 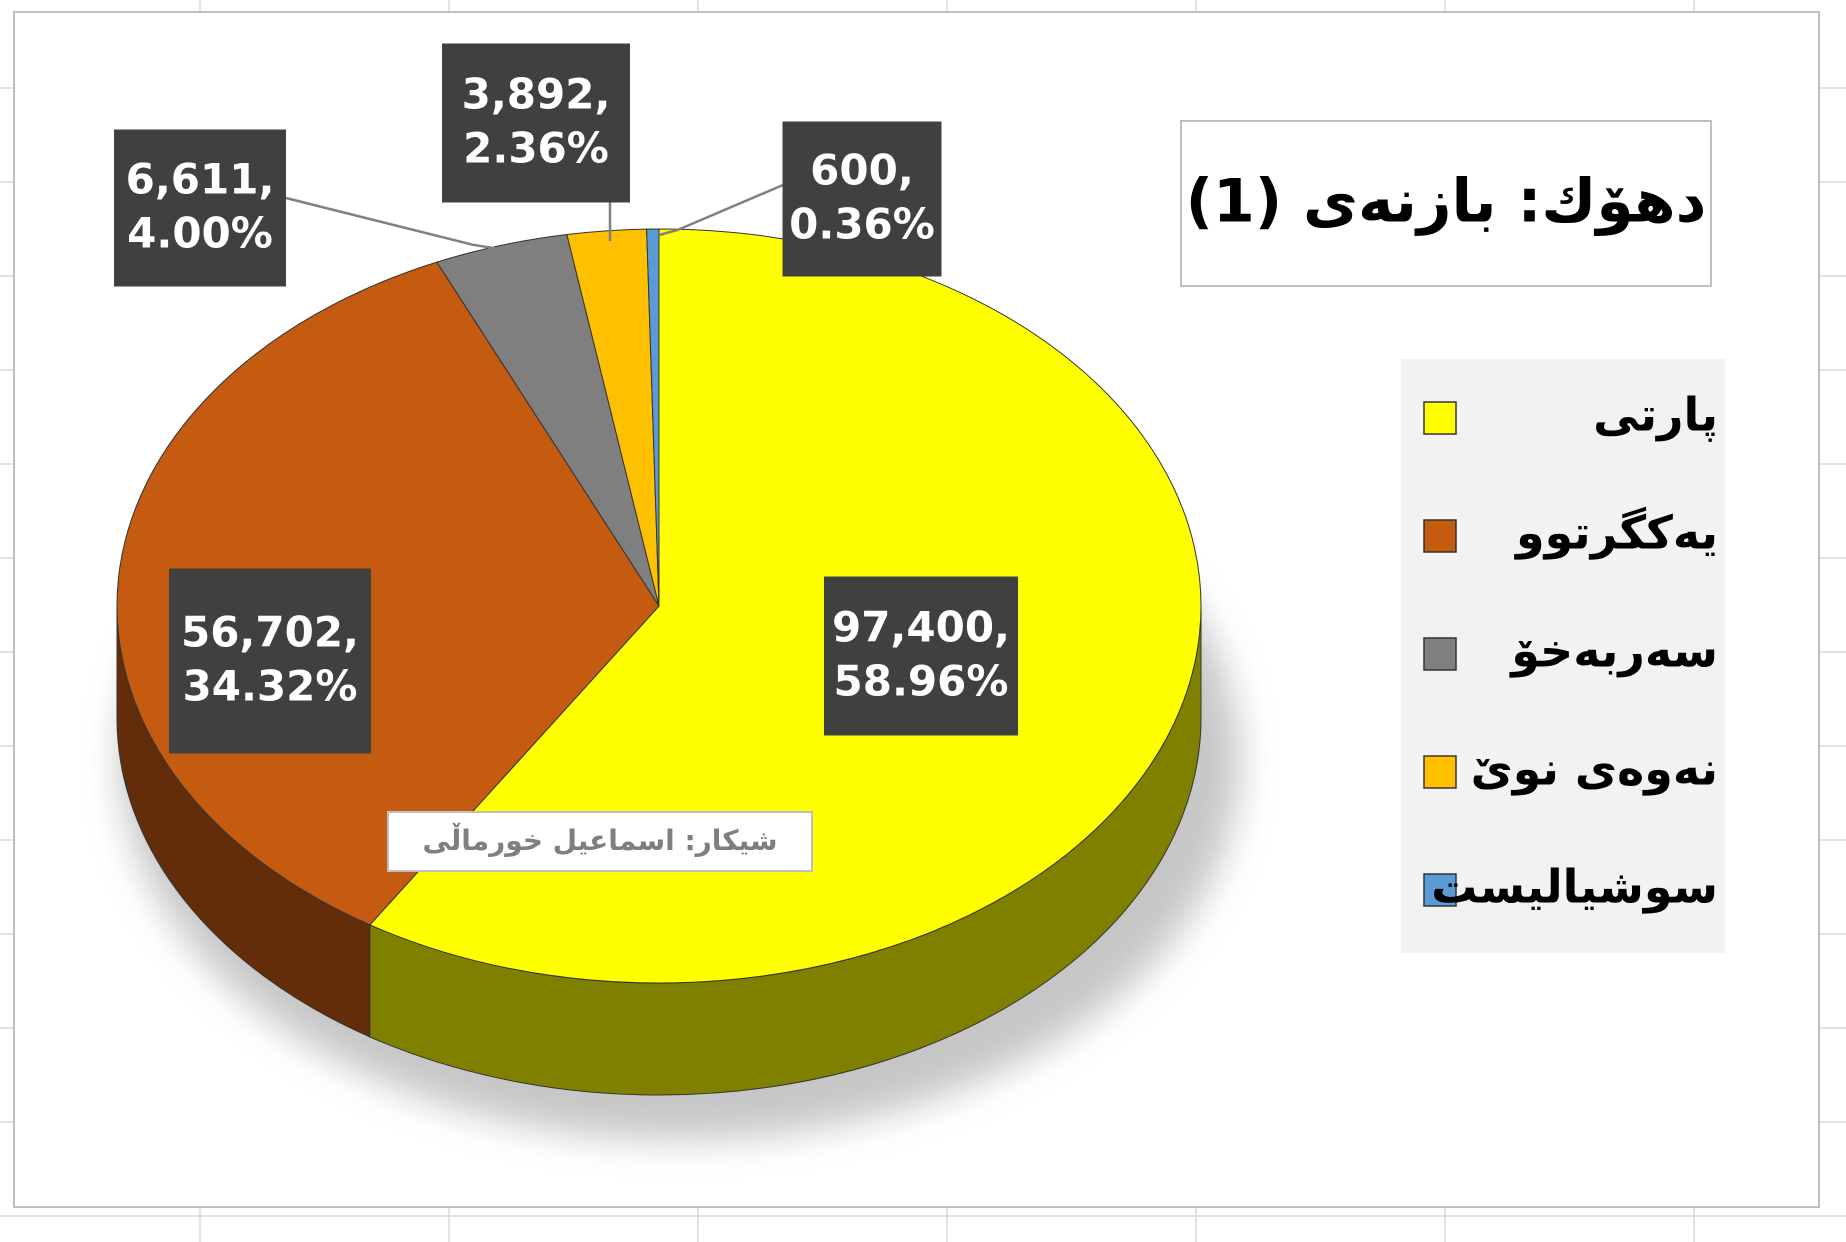 I want to click on value-label: 6,611,, so click(x=200, y=179).